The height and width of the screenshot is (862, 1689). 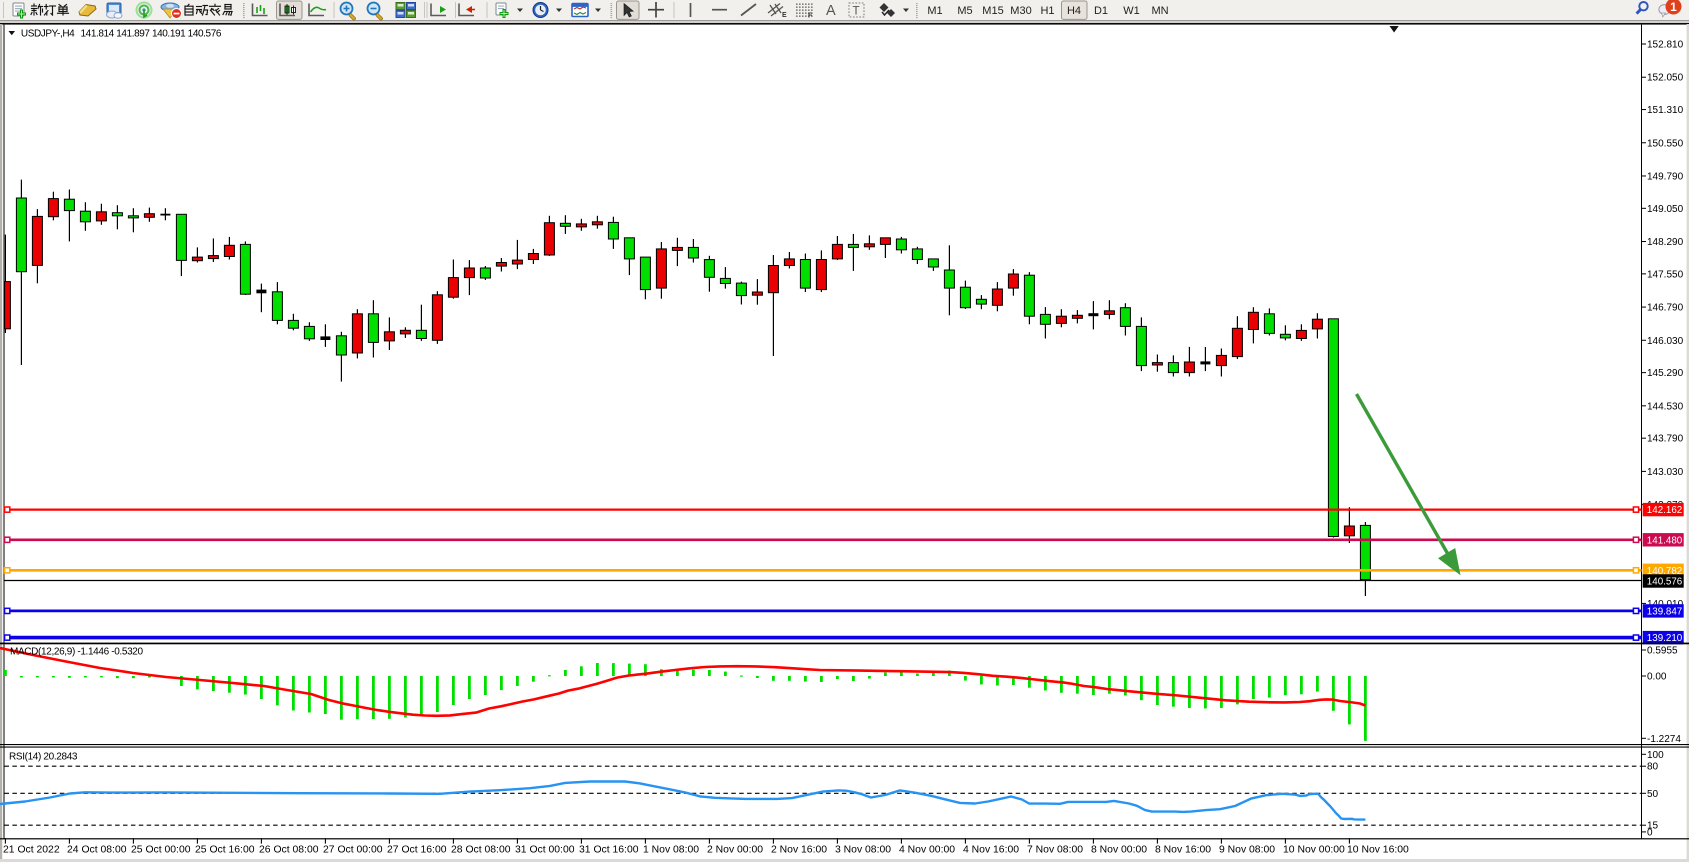 I want to click on svg-text: M1, so click(x=934, y=11).